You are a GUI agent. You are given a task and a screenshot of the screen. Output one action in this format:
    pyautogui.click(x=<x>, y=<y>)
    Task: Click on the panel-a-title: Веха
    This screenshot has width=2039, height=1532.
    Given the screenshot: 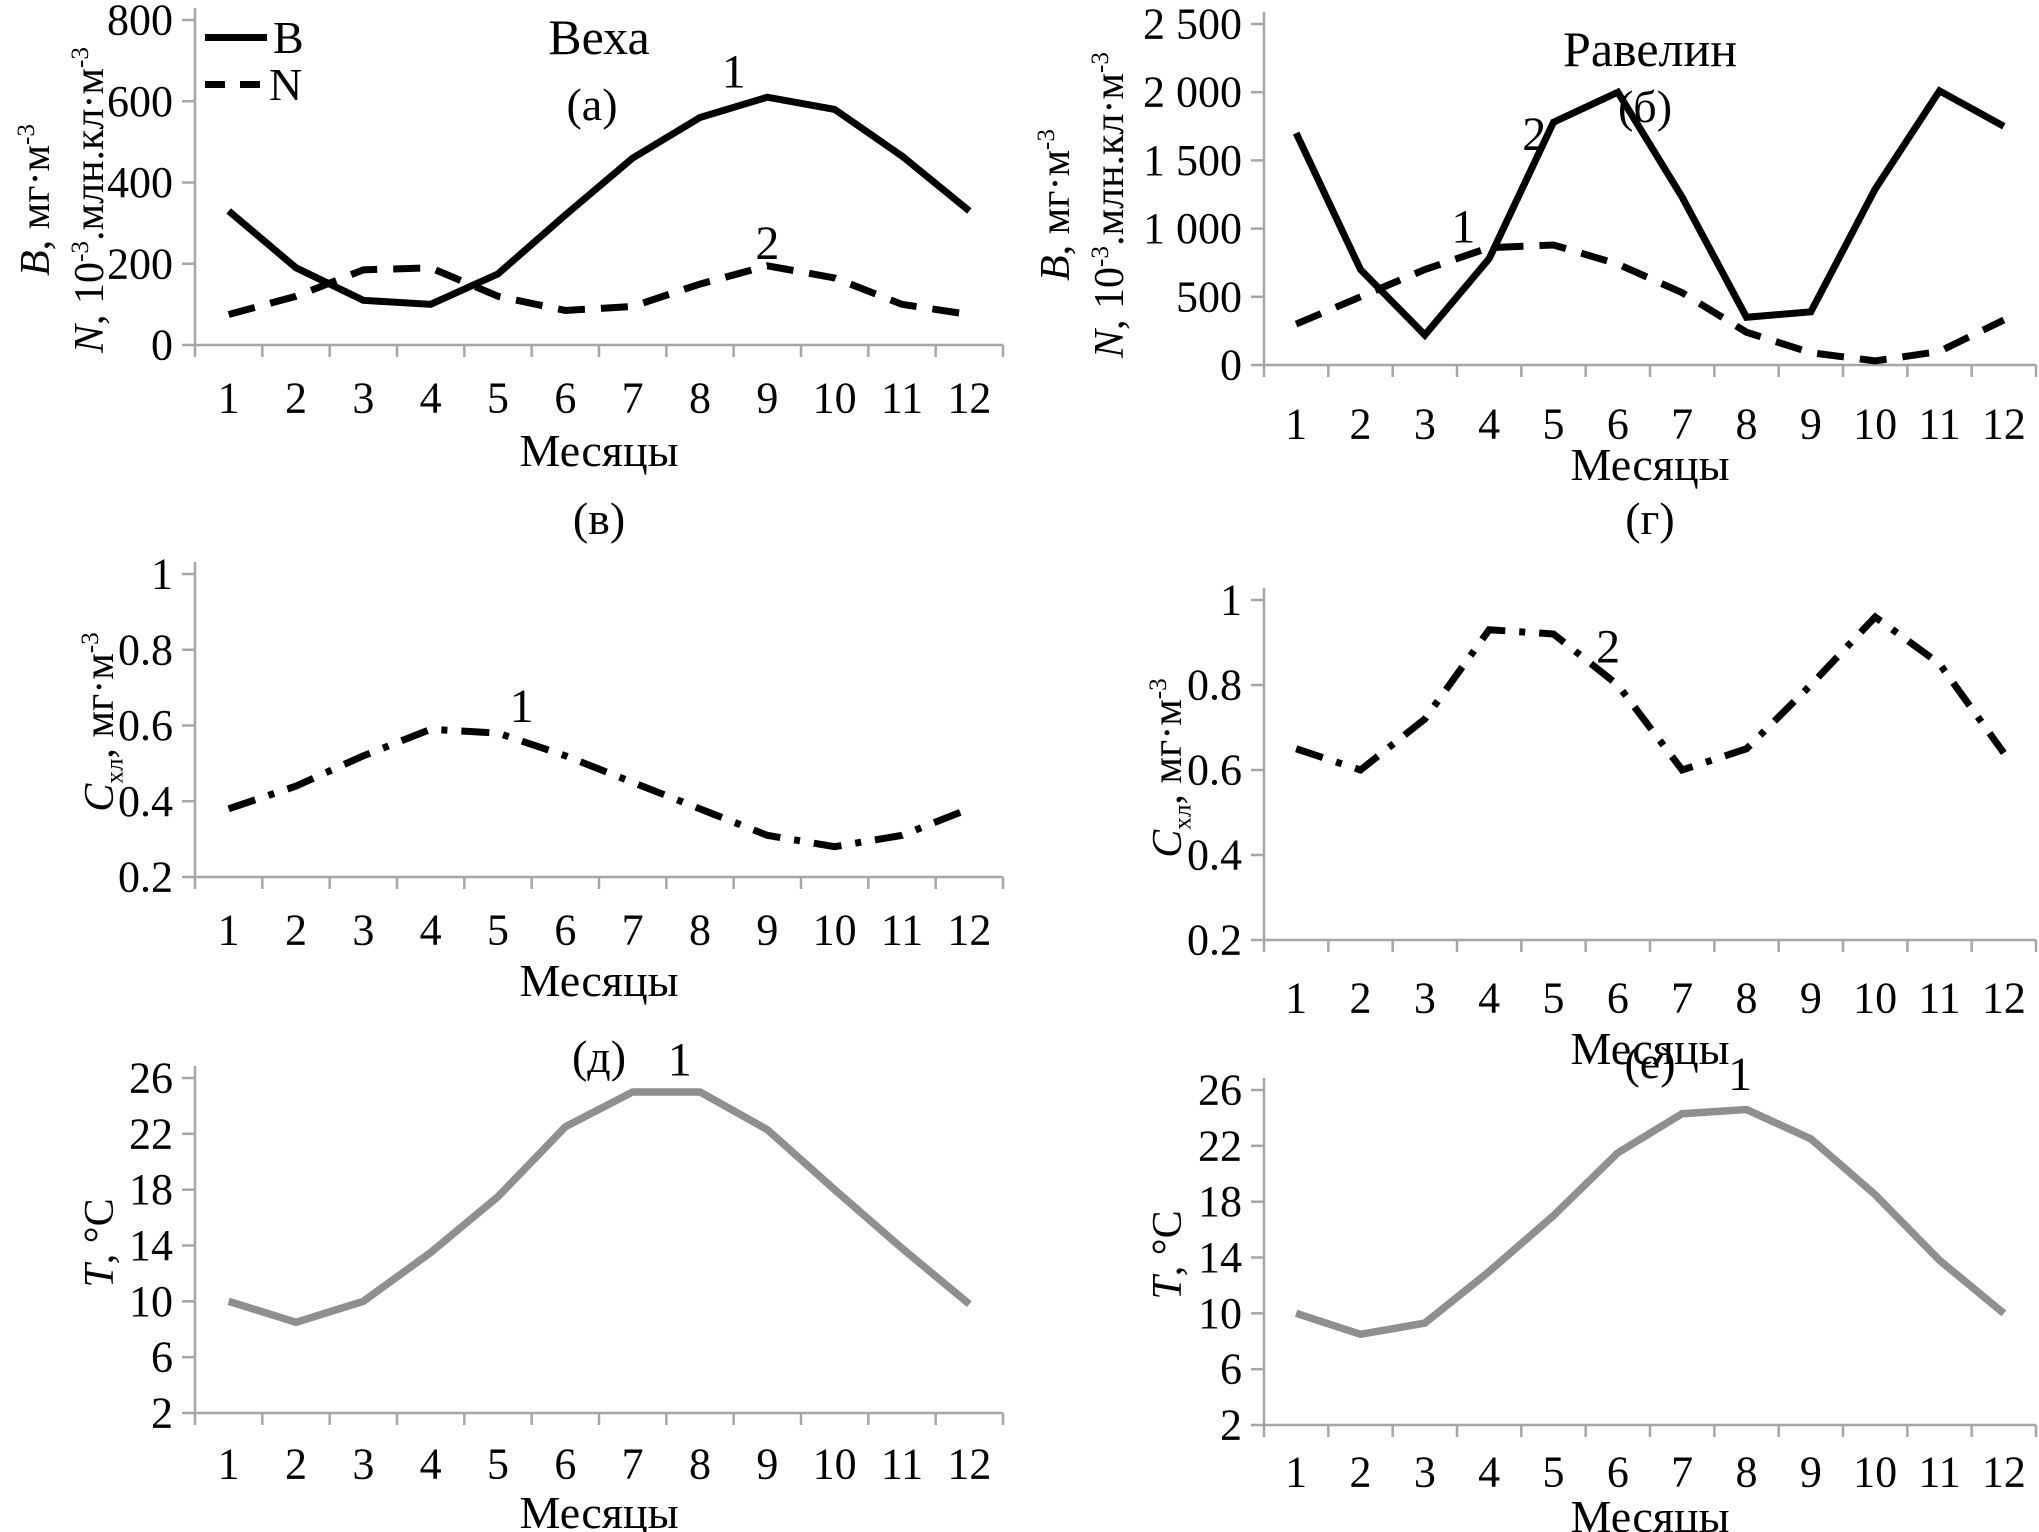 What is the action you would take?
    pyautogui.click(x=599, y=37)
    